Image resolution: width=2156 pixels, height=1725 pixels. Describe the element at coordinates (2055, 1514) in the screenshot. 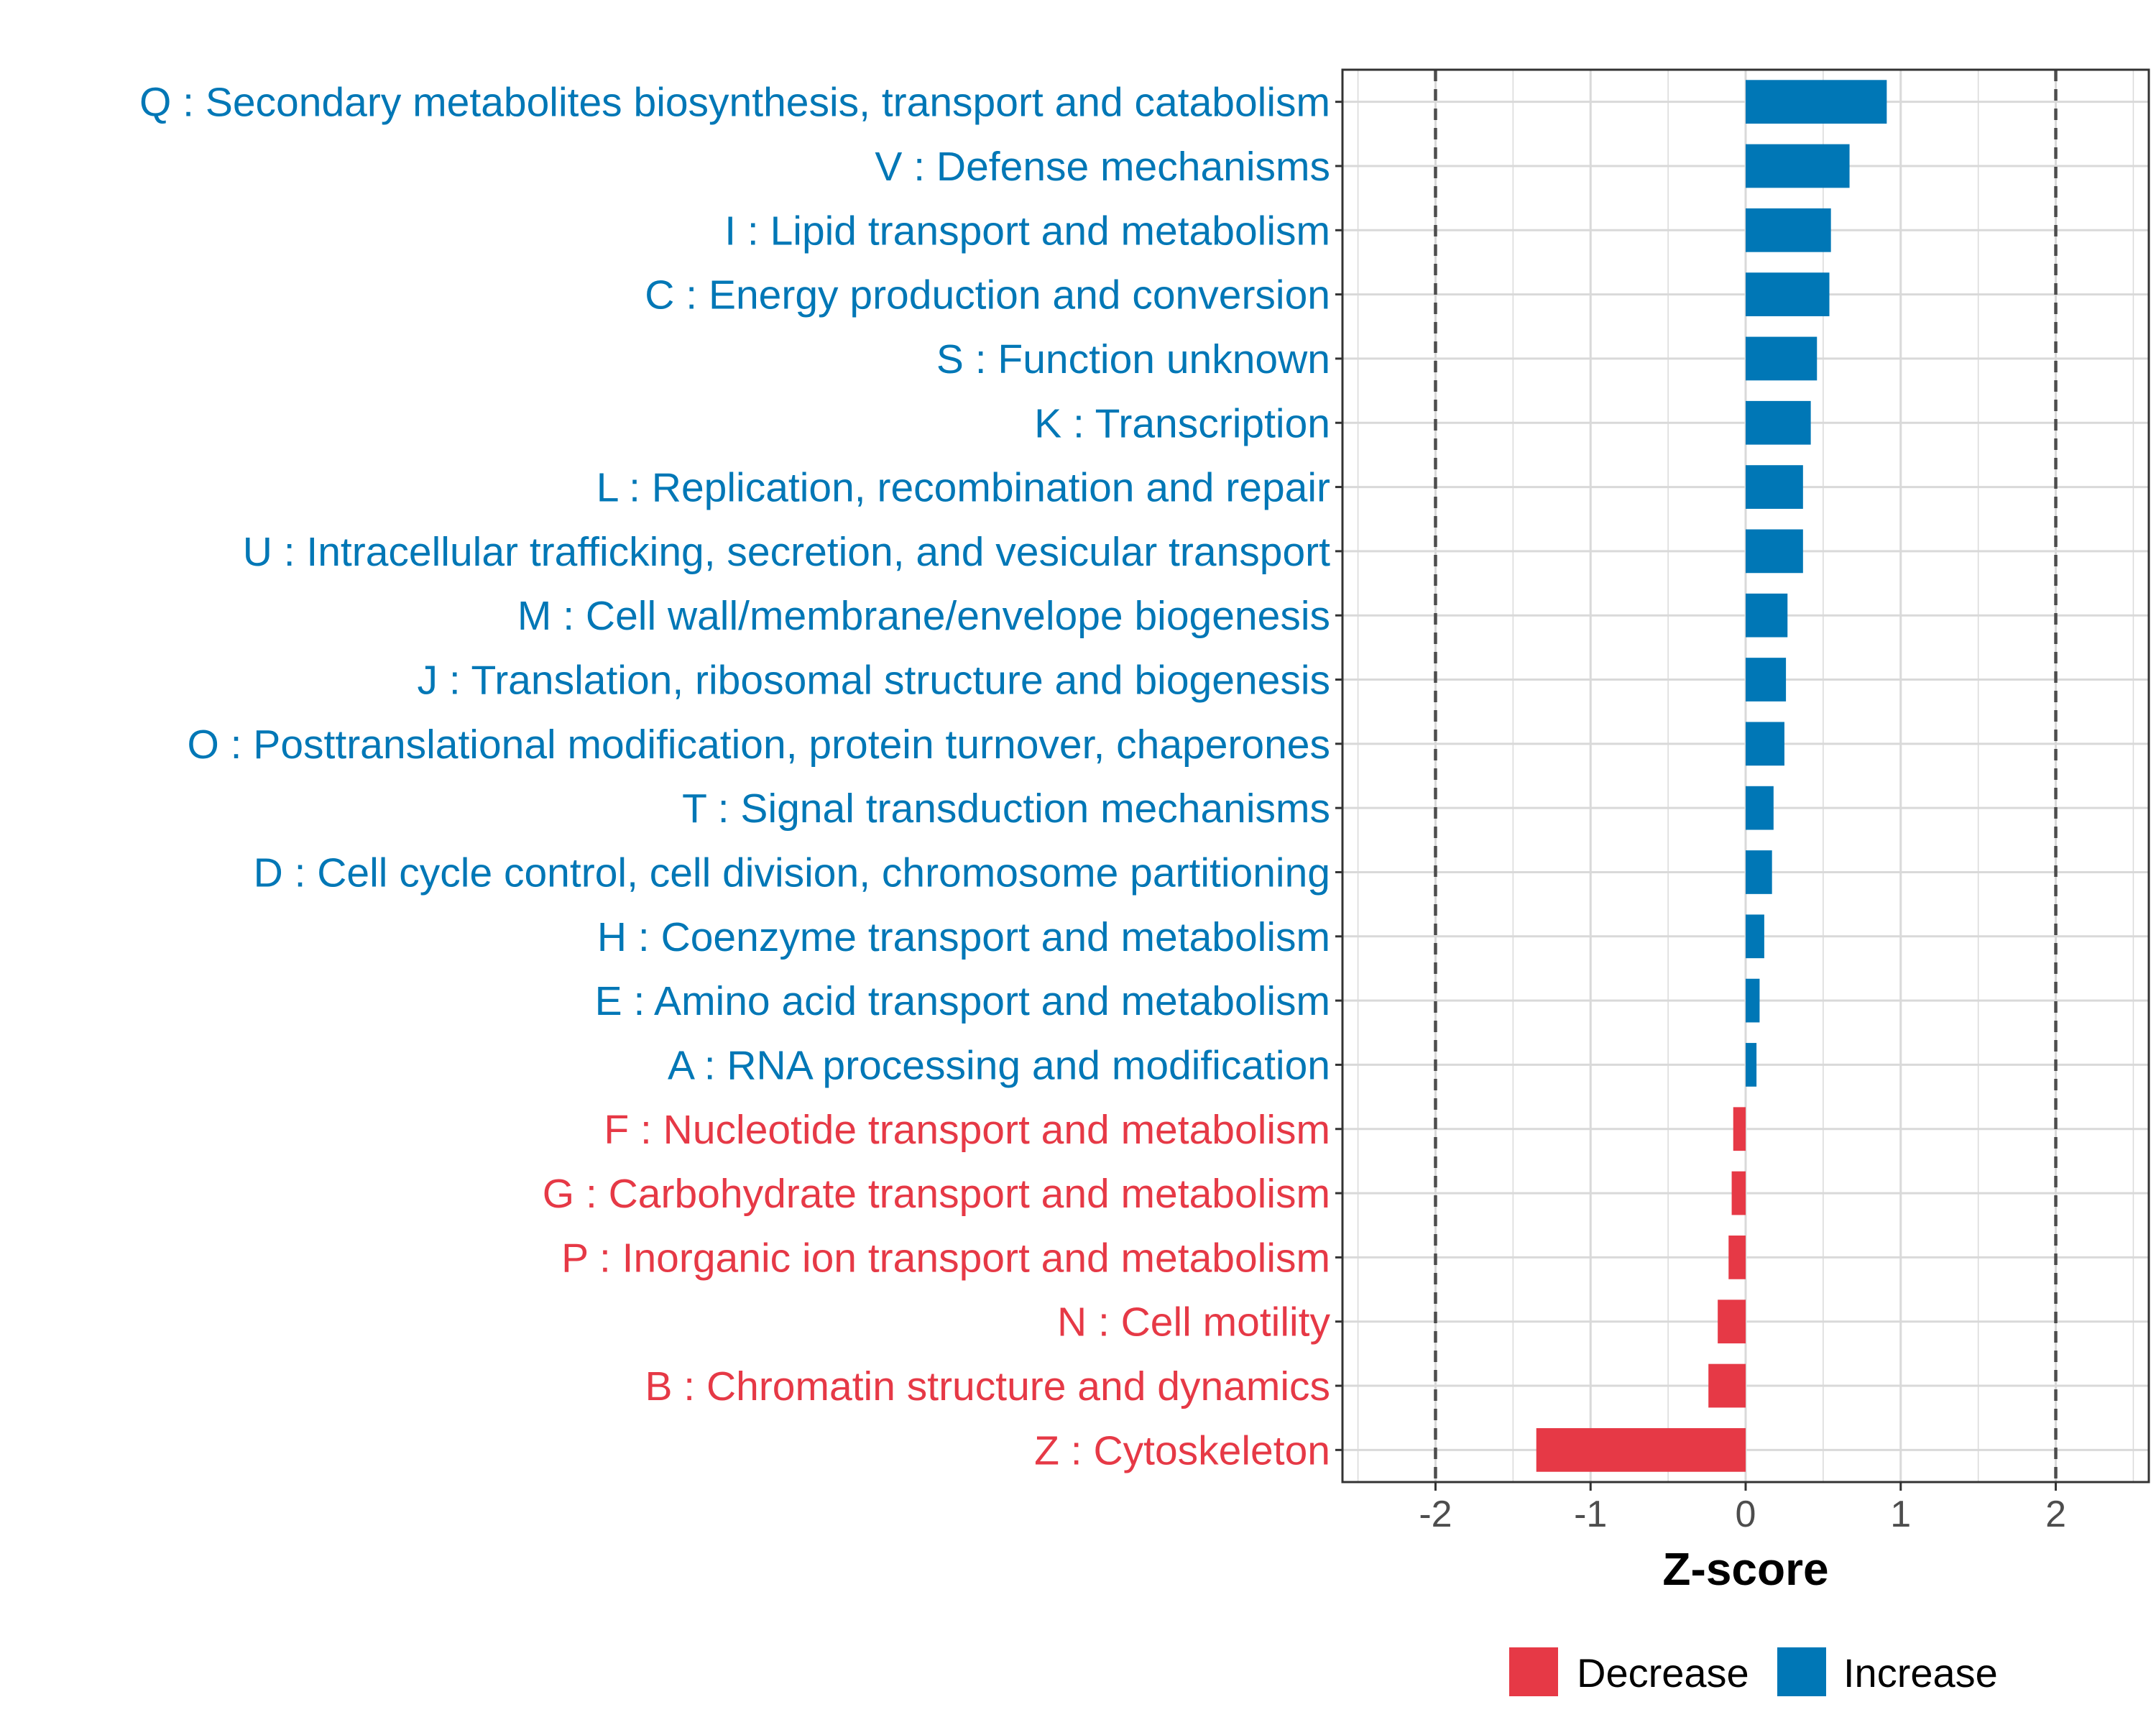

I see `x-tick-label: 2` at that location.